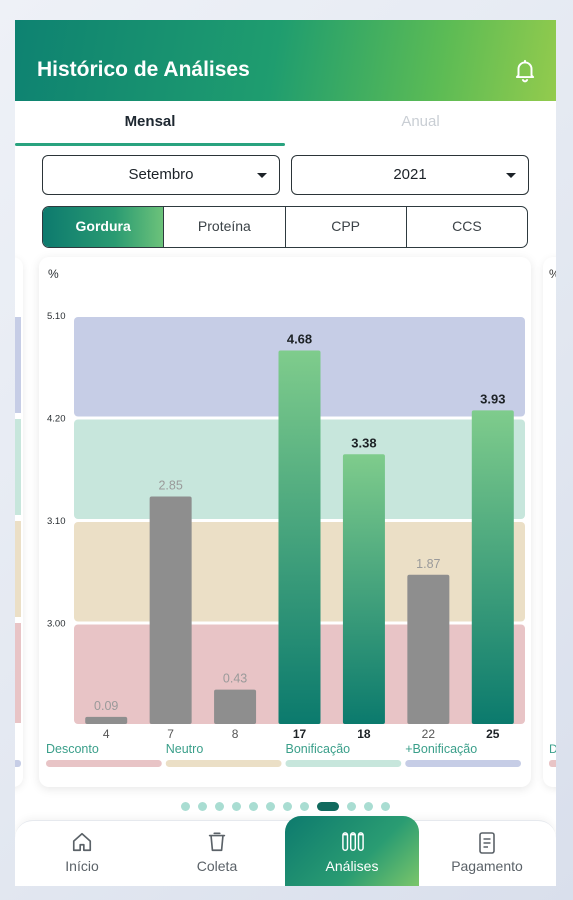  I want to click on bottom-navigation: Início Coleta Análises, so click(285, 851).